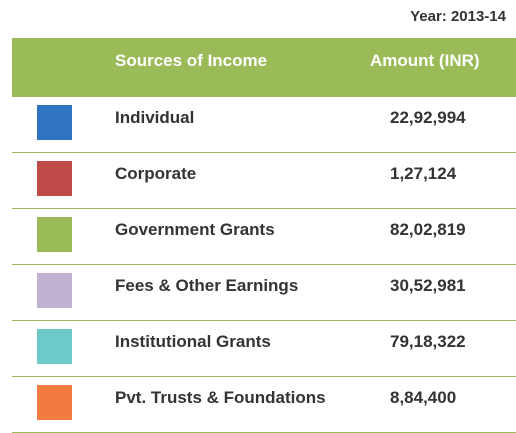  Describe the element at coordinates (428, 117) in the screenshot. I see `amount-cell: 22,92,994` at that location.